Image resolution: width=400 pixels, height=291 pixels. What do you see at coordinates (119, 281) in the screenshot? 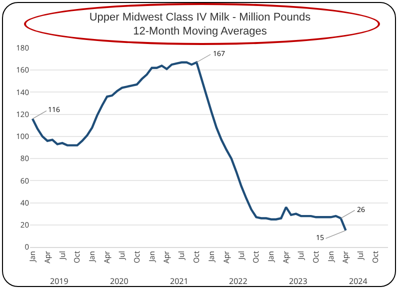
I see `text: 2020` at bounding box center [119, 281].